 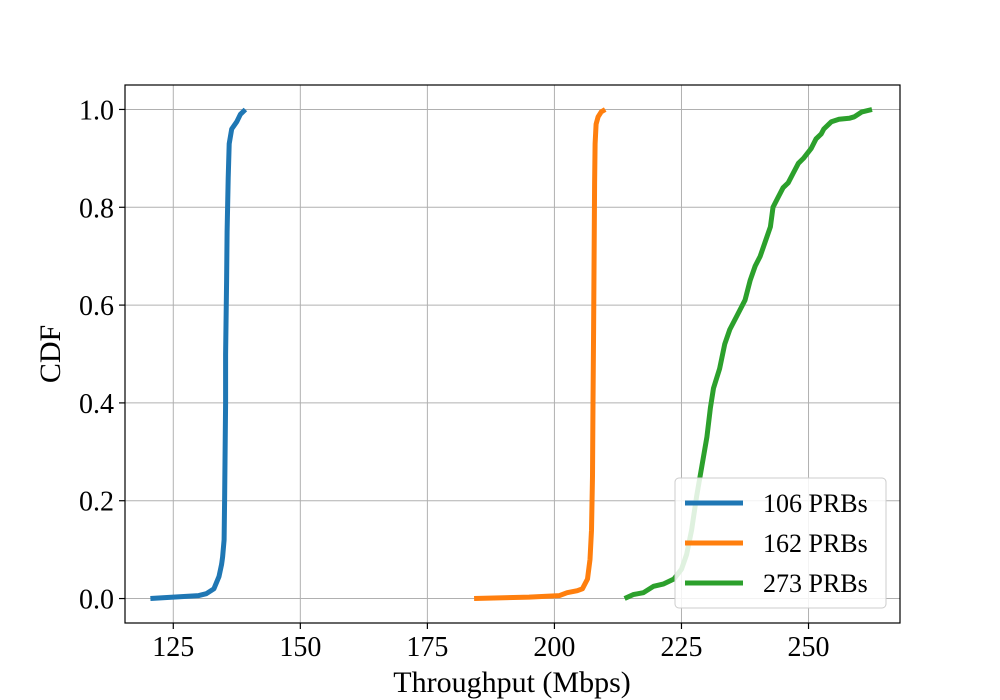 I want to click on y-tick-label: 0.4, so click(x=96, y=404).